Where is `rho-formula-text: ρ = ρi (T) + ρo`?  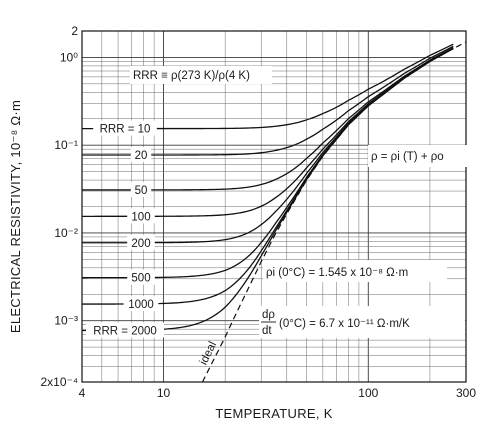
rho-formula-text: ρ = ρi (T) + ρo is located at coordinates (407, 157).